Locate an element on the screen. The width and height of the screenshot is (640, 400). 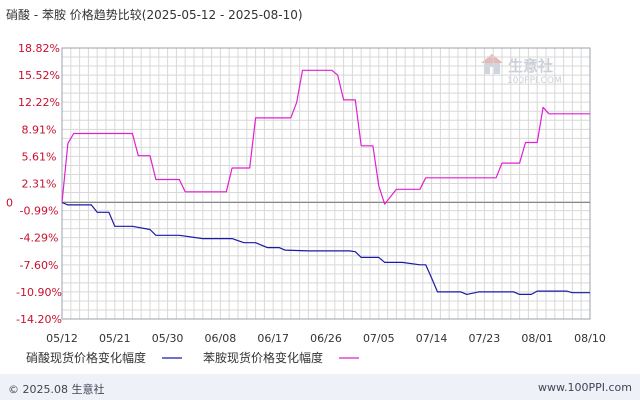
legend-label-1: 硝酸现货价格变化幅度 is located at coordinates (86, 357).